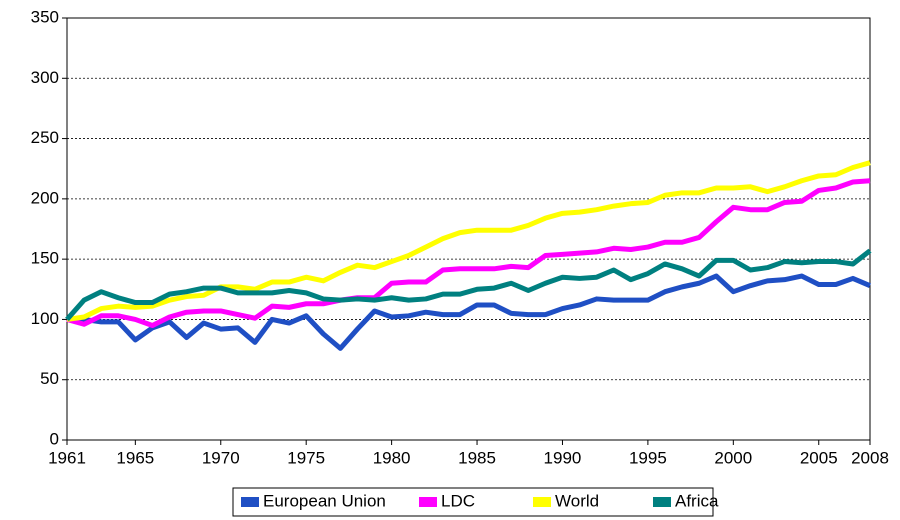 The image size is (900, 520). What do you see at coordinates (458, 500) in the screenshot?
I see `legend-label: LDC` at bounding box center [458, 500].